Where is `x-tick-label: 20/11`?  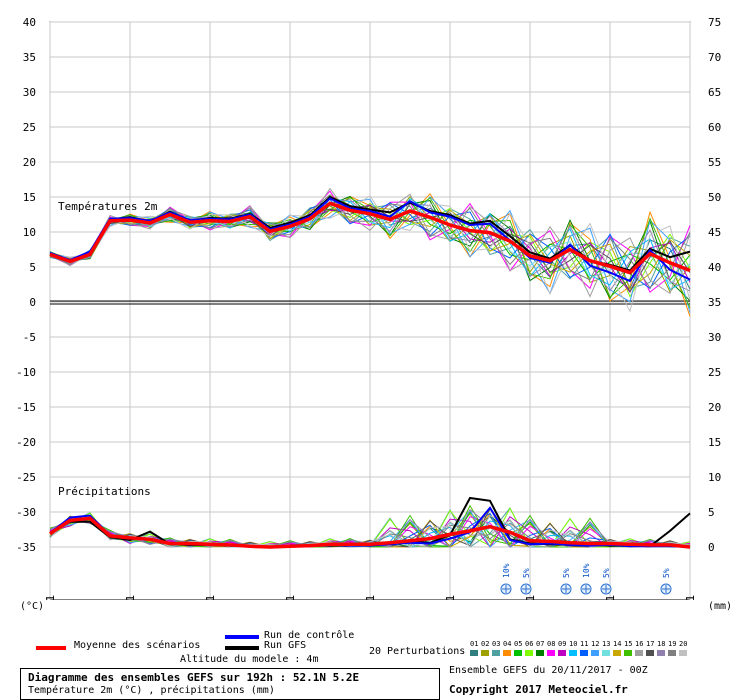
x-tick-label: 20/11 is located at coordinates (50, 597).